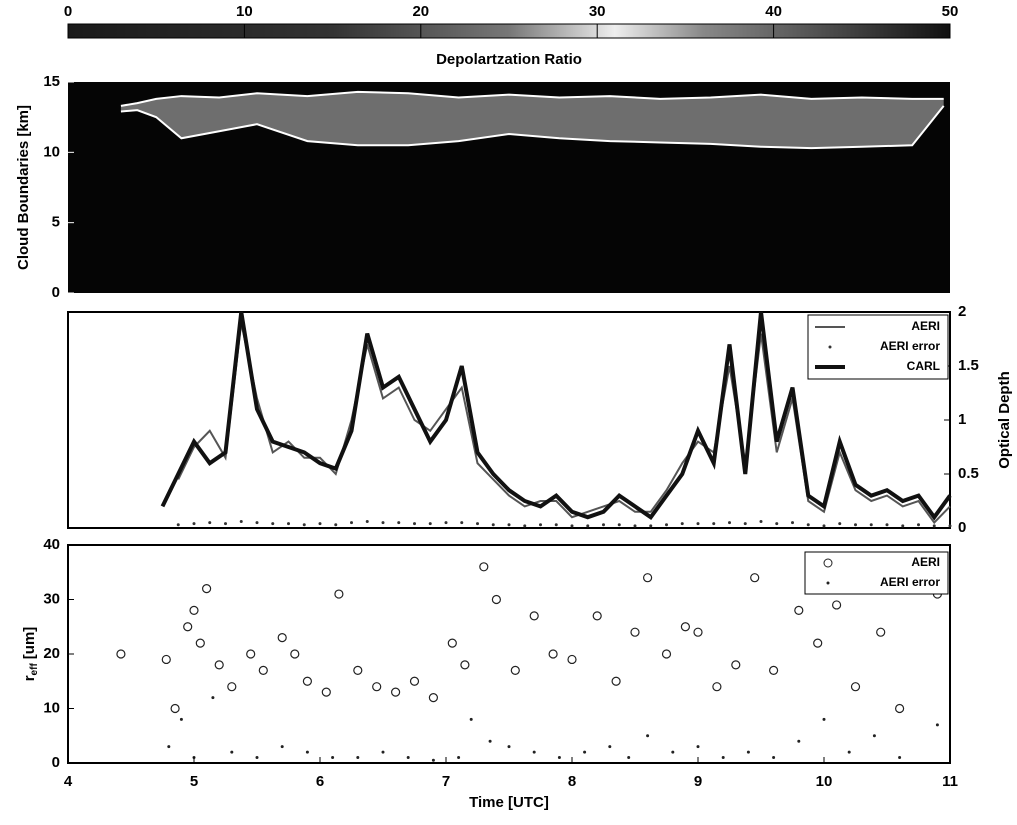 Image resolution: width=1017 pixels, height=825 pixels. Describe the element at coordinates (968, 473) in the screenshot. I see `y2-tick-label: 0.5` at that location.